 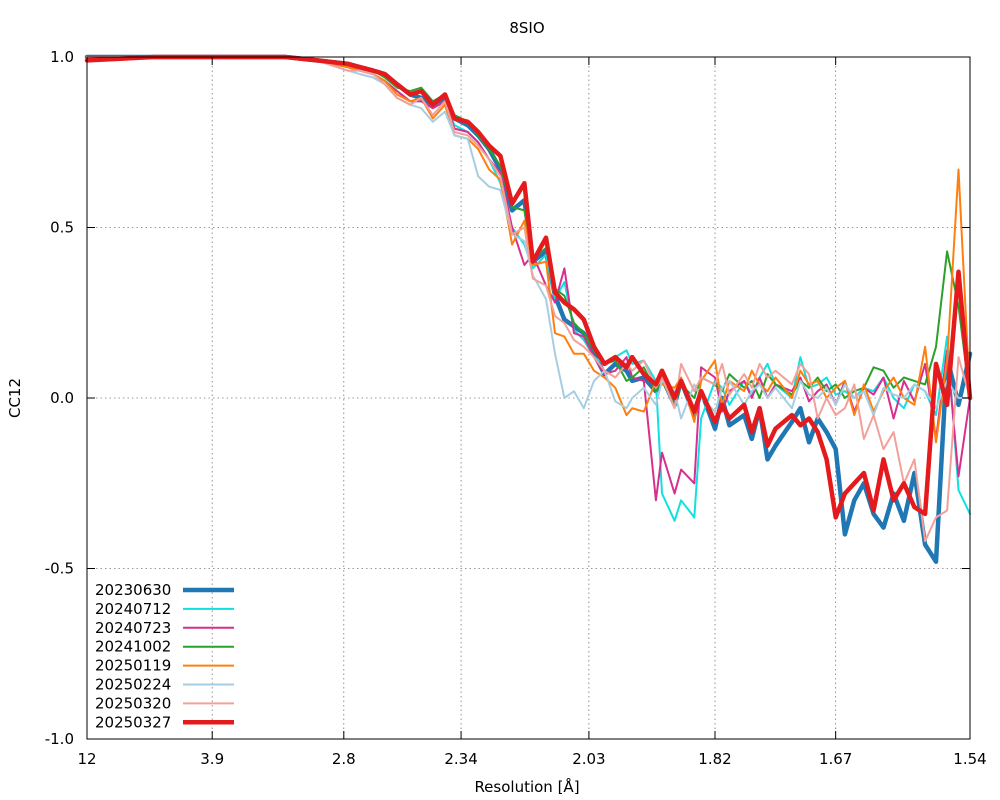 I want to click on y-tick-label: -0.5, so click(x=59, y=569).